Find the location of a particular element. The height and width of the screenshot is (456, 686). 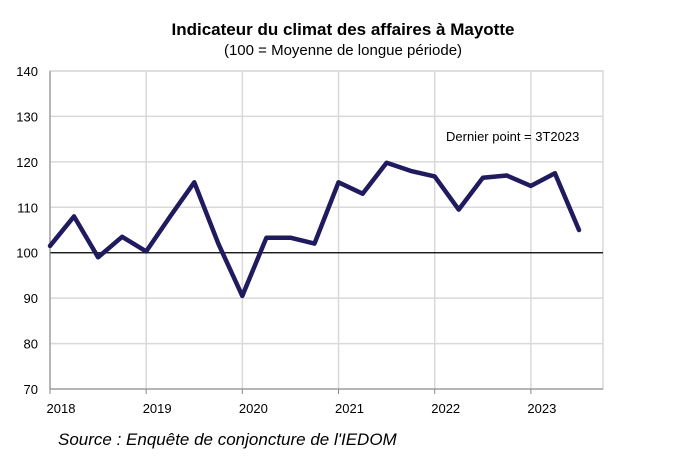

x-tick-label: 2020 is located at coordinates (253, 408).